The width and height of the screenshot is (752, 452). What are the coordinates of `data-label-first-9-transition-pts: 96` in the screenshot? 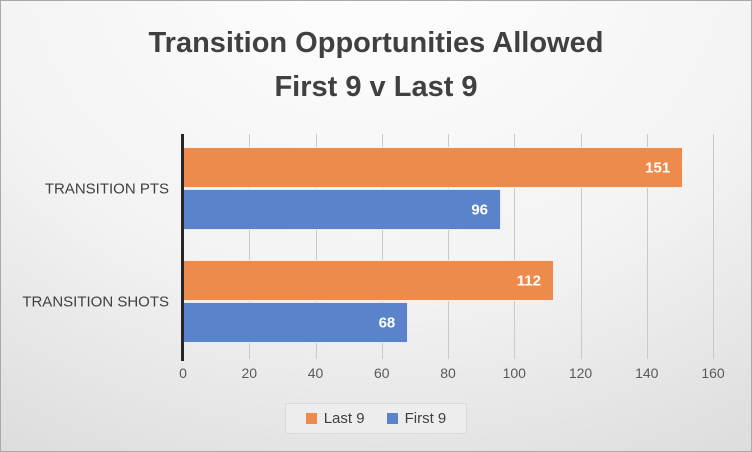 It's located at (479, 209).